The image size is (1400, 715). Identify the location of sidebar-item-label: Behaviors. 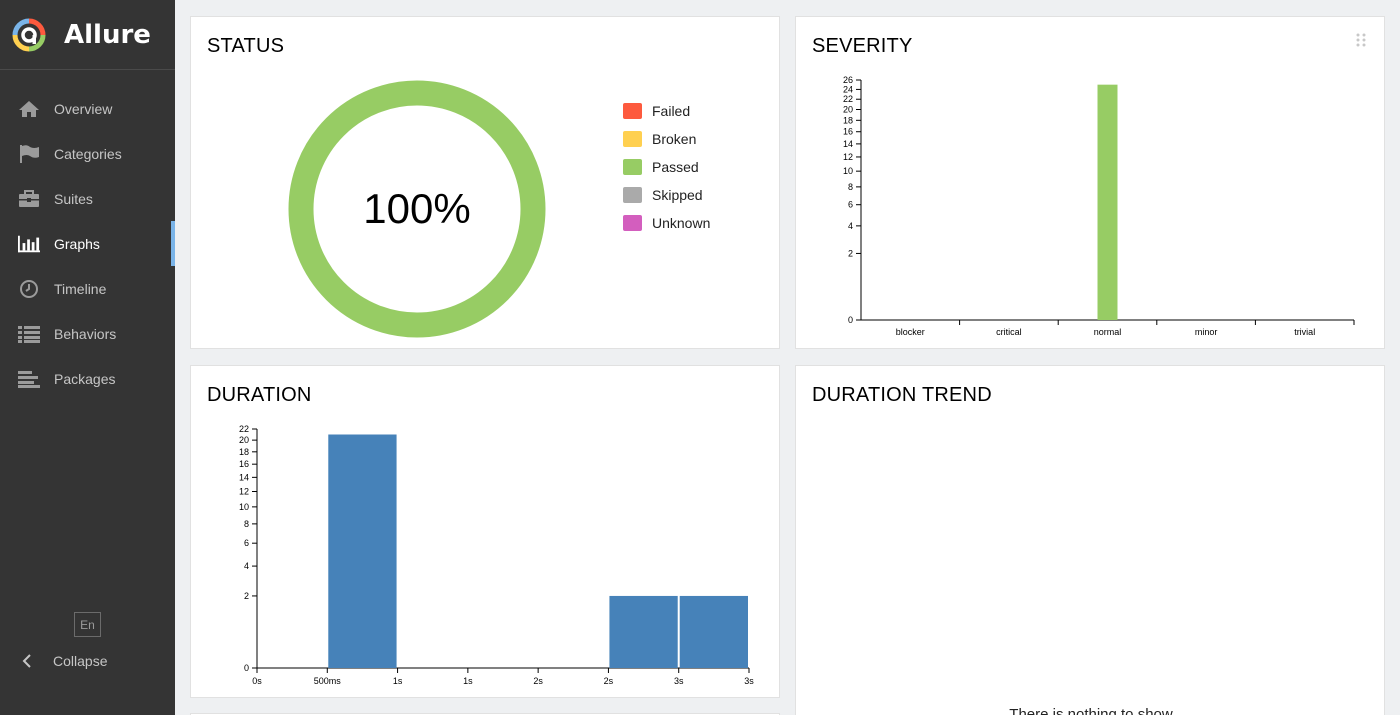
(85, 333).